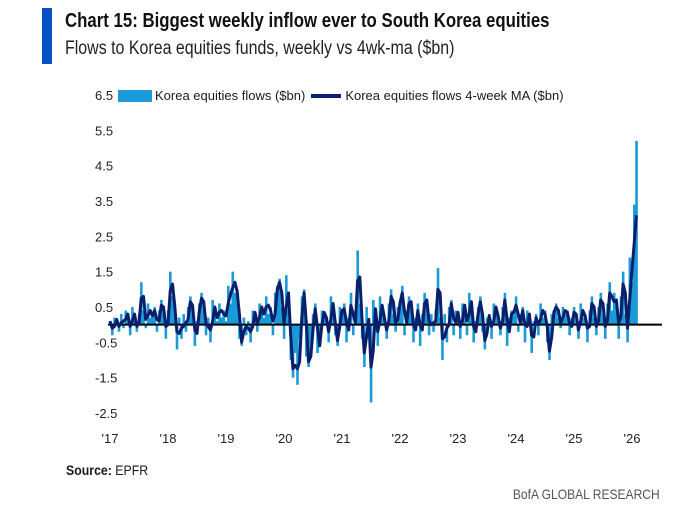 Image resolution: width=696 pixels, height=513 pixels. I want to click on y-tick-label: 3.5, so click(104, 201).